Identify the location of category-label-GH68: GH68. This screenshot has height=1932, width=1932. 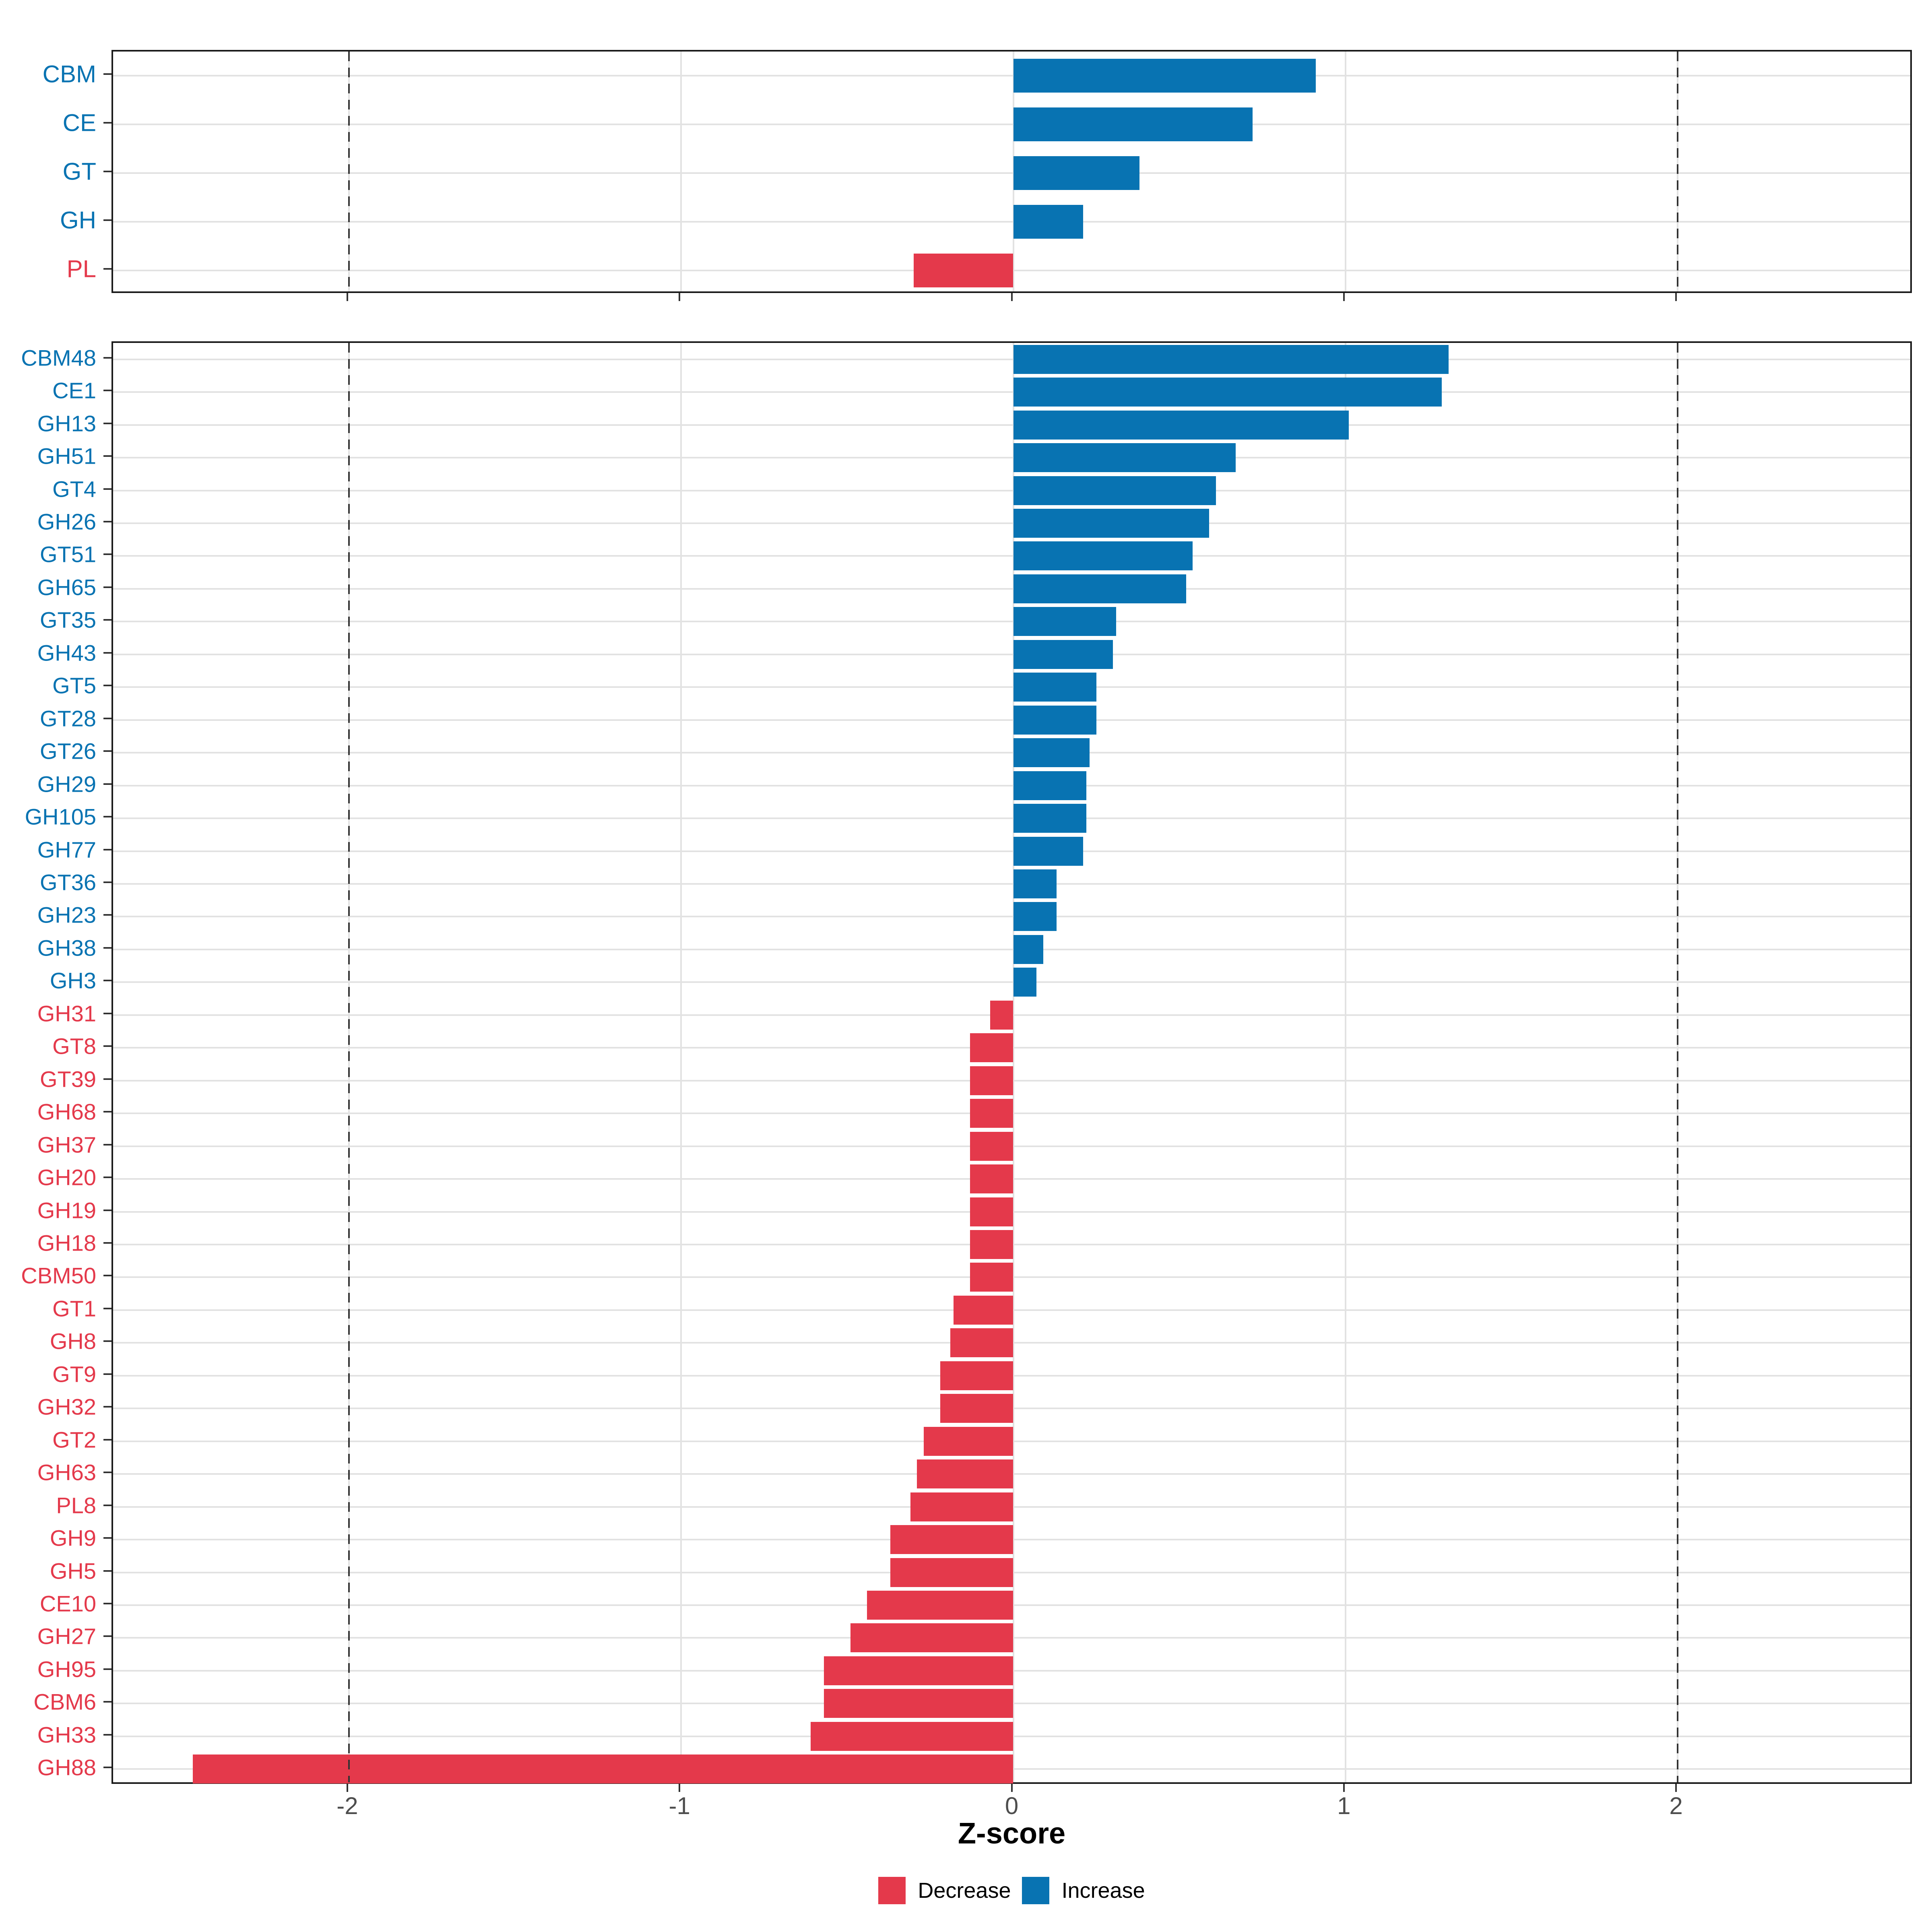
(66, 1112).